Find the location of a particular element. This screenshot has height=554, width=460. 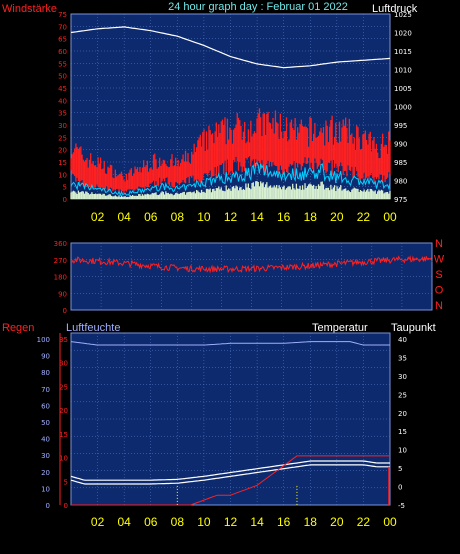

humidity-tick-label: 40 is located at coordinates (45, 440).